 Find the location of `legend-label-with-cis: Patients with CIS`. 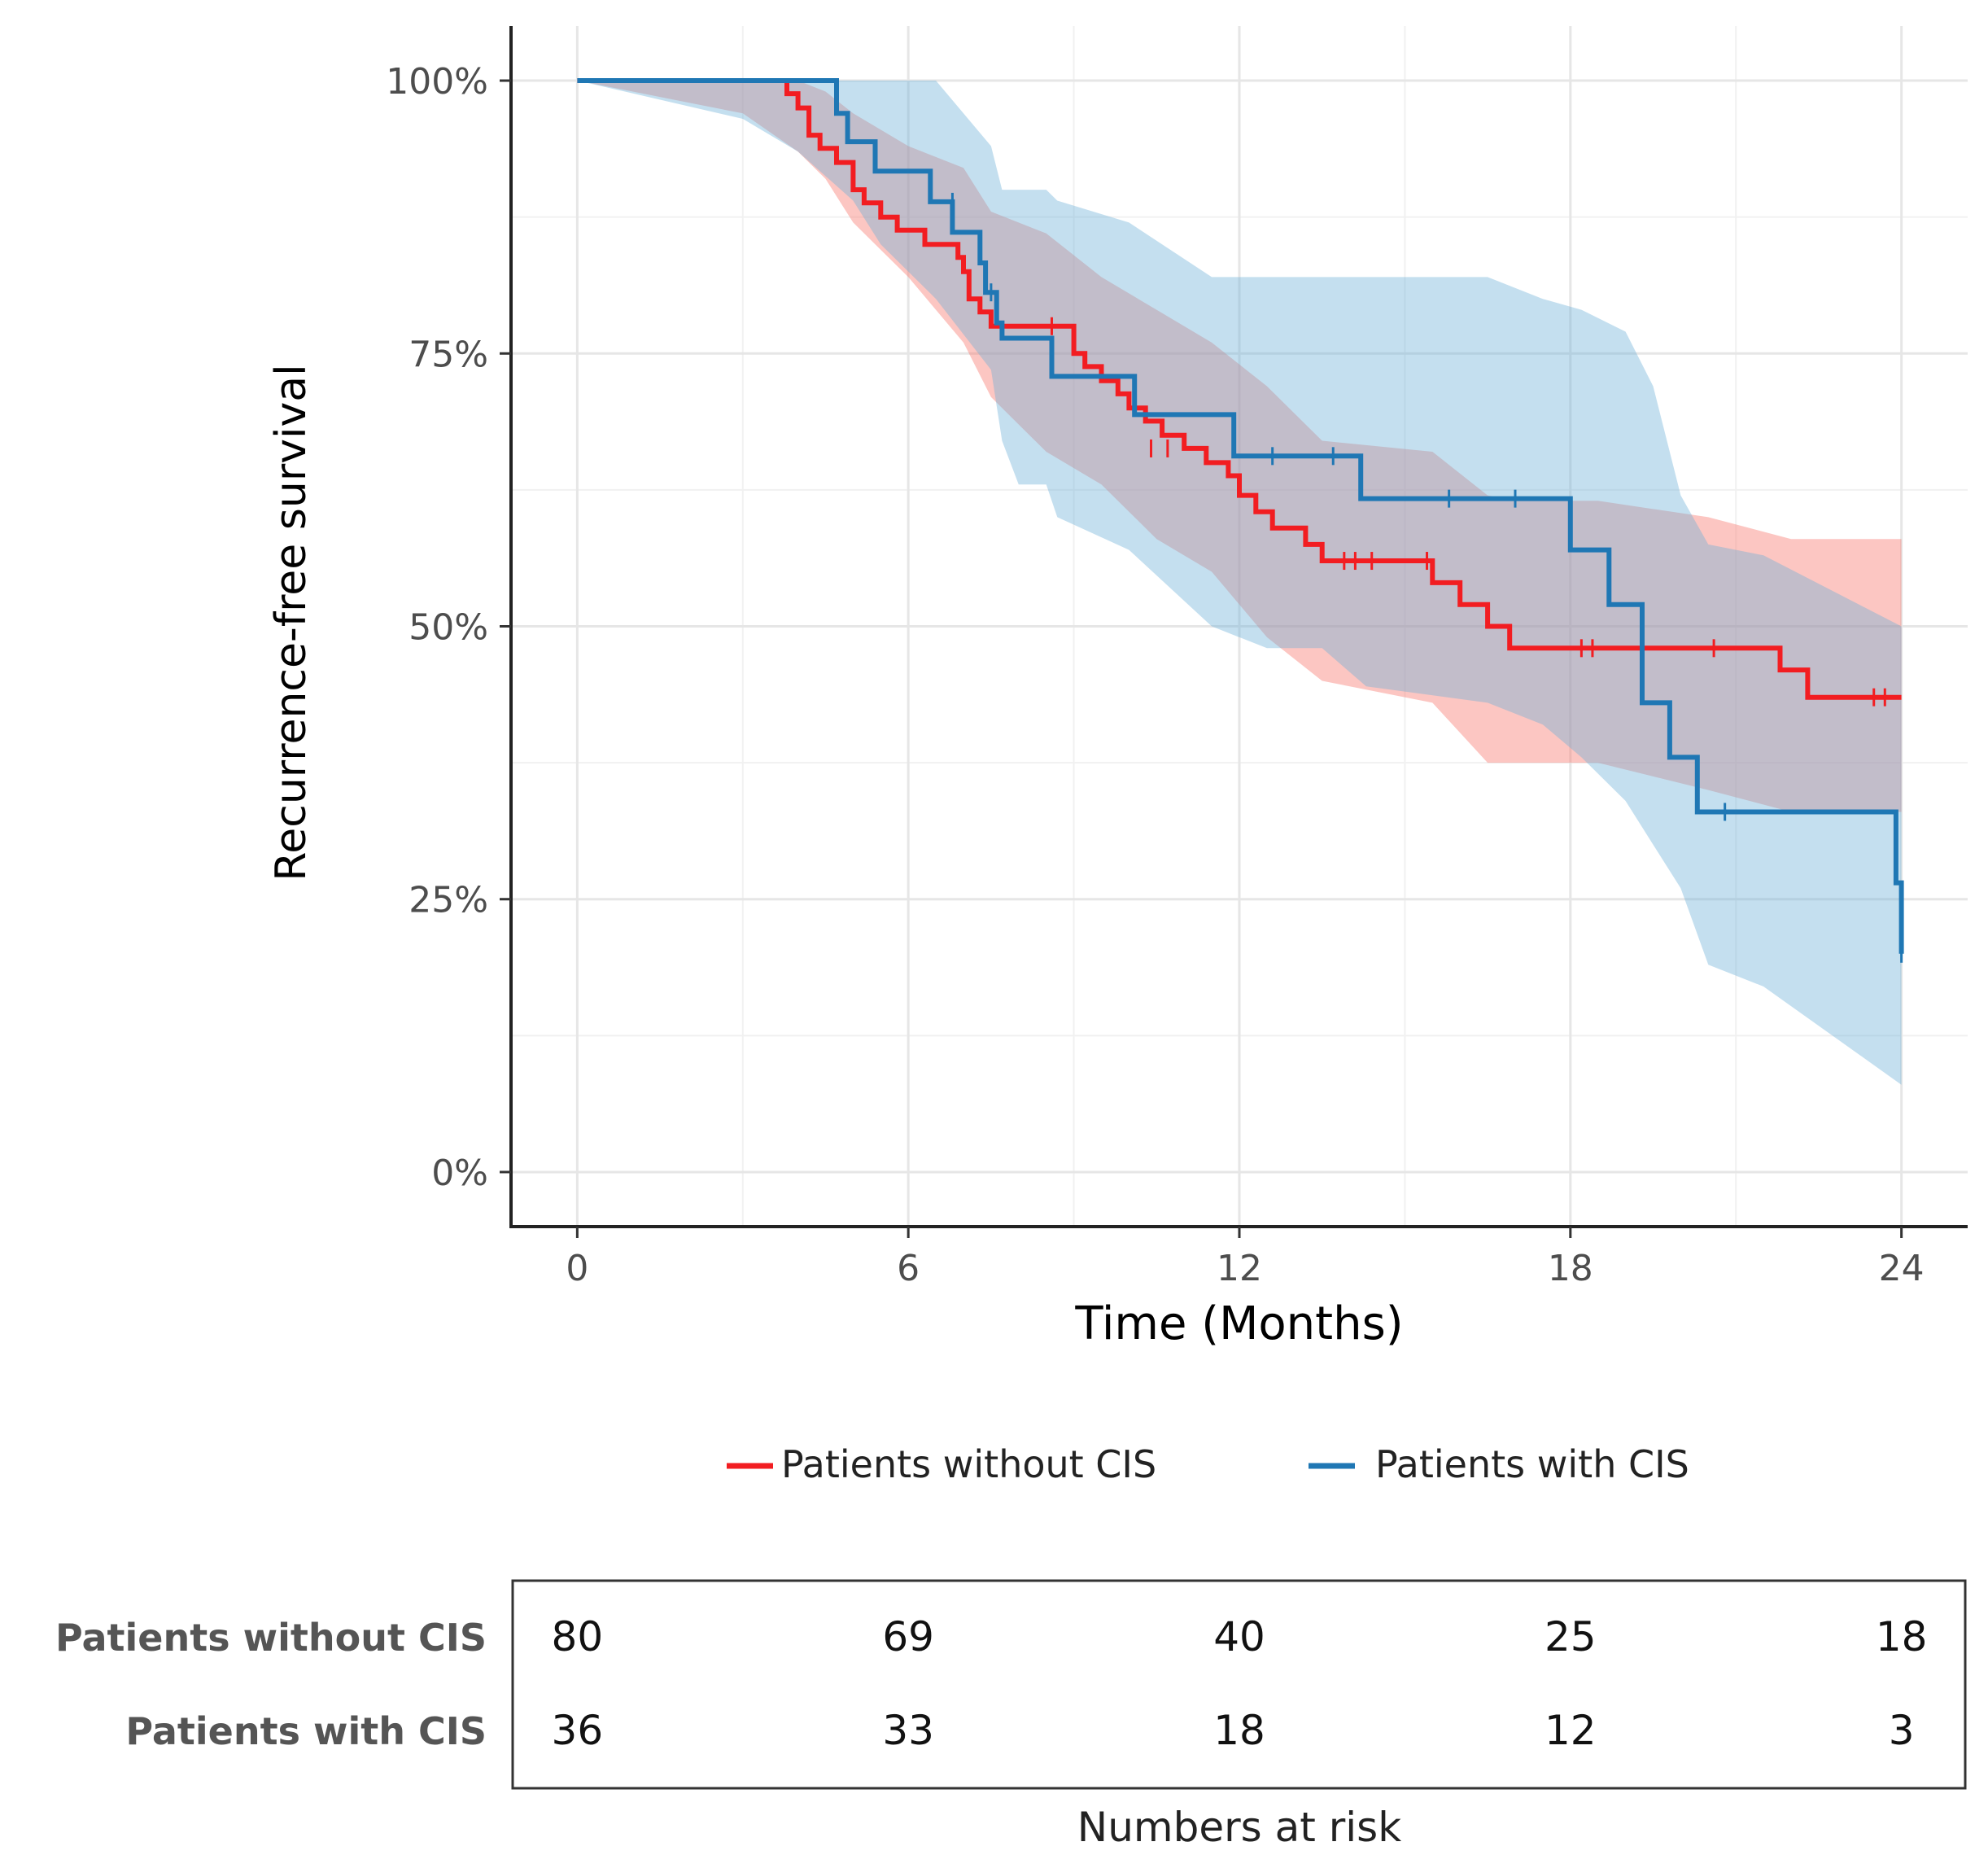

legend-label-with-cis: Patients with CIS is located at coordinates (1532, 1464).